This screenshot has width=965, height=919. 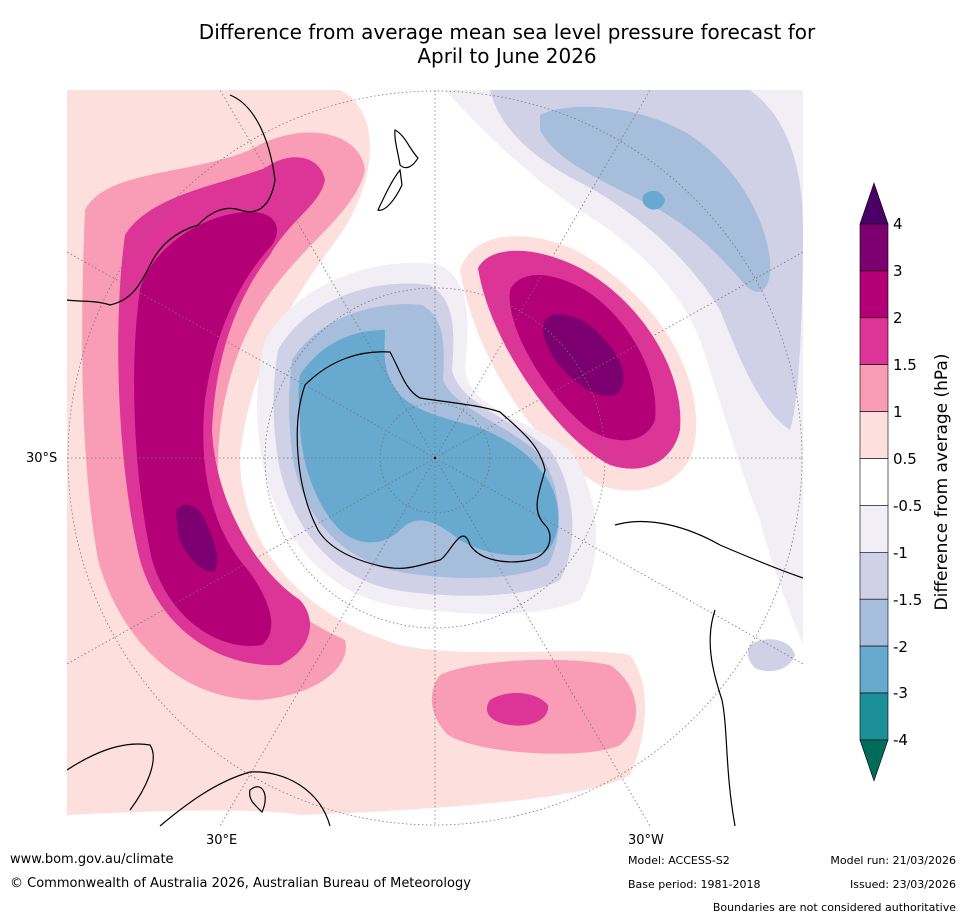 What do you see at coordinates (171, 200) in the screenshot?
I see `australia-coast` at bounding box center [171, 200].